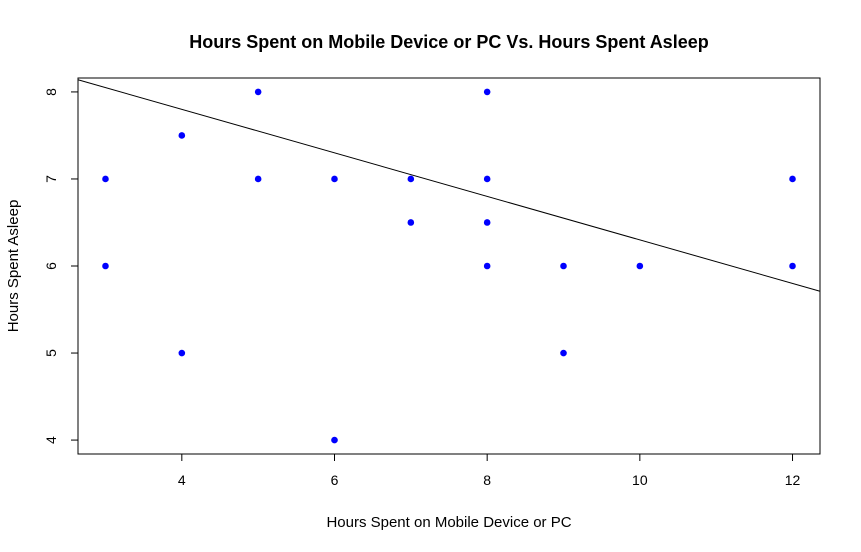 Image resolution: width=861 pixels, height=552 pixels. Describe the element at coordinates (182, 480) in the screenshot. I see `x-tick-label: 4` at that location.